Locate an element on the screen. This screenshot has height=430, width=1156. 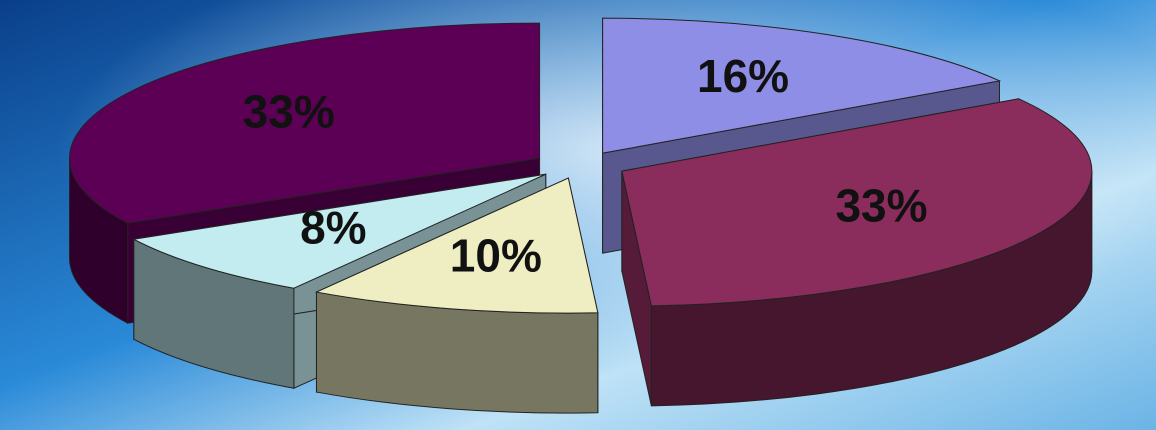
data-label: 16% is located at coordinates (743, 76).